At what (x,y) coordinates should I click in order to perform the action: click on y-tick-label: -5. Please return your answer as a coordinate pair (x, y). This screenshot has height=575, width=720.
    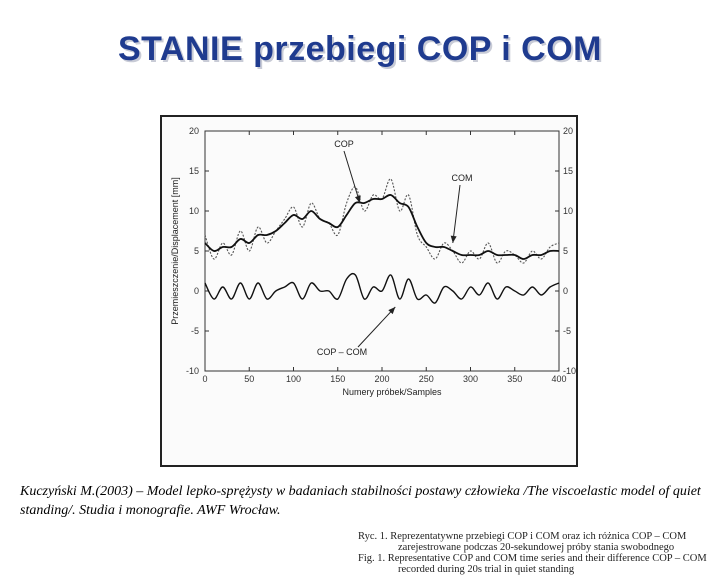
    Looking at the image, I should click on (195, 331).